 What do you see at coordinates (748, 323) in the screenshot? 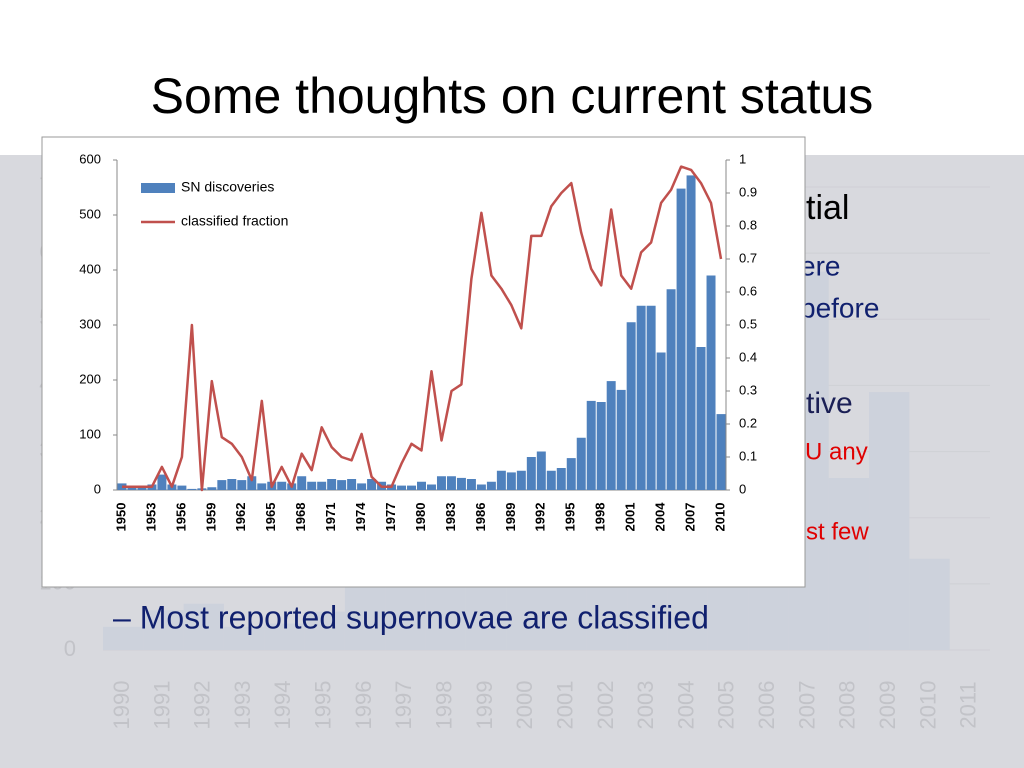
I see `y2-tick-label: 0.5` at bounding box center [748, 323].